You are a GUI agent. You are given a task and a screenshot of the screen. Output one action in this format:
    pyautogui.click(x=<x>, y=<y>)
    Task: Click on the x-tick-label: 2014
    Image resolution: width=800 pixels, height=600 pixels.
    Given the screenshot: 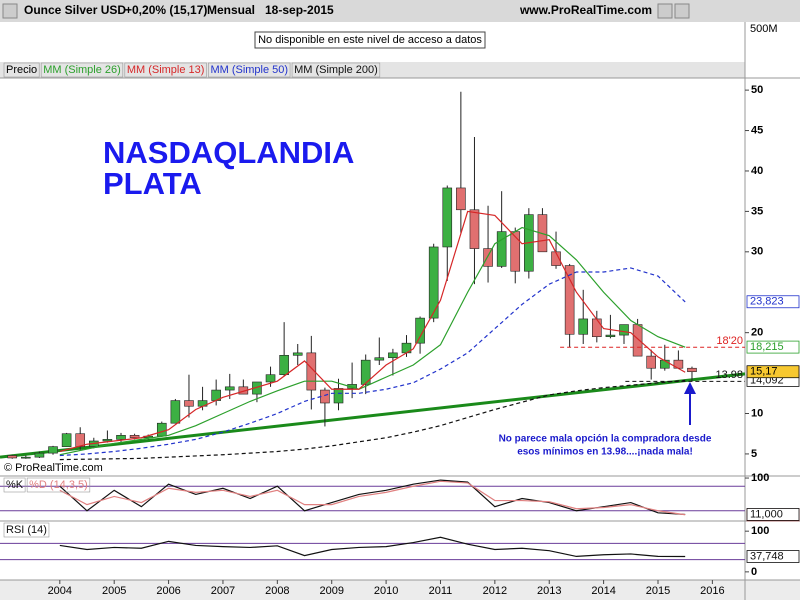 What is the action you would take?
    pyautogui.click(x=603, y=591)
    